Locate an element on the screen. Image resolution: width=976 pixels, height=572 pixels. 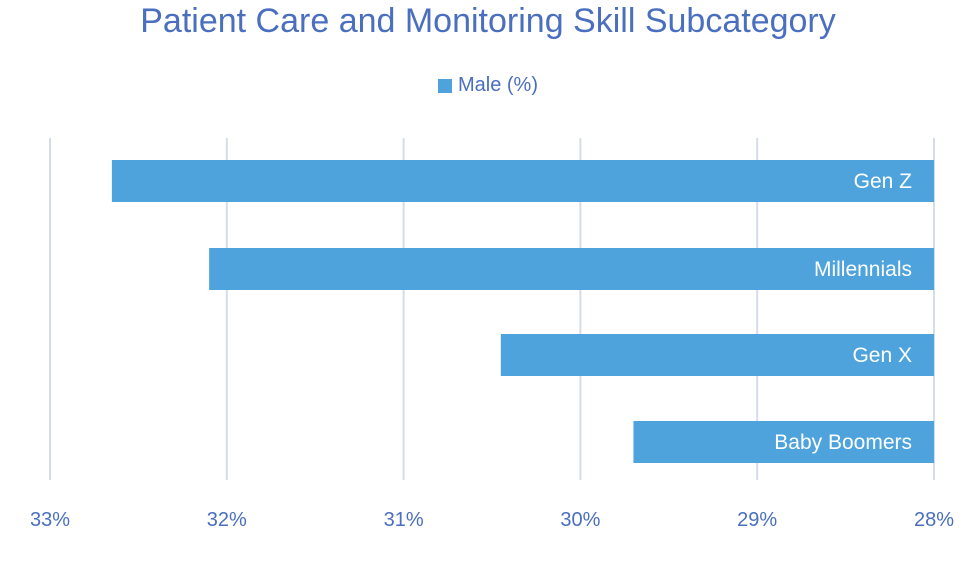
bar-category-label: Baby Boomers is located at coordinates (843, 442).